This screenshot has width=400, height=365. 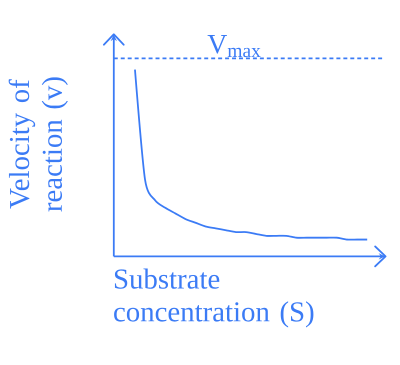 What do you see at coordinates (38, 144) in the screenshot?
I see `y-axis-title: Velocity of reaction (v)` at bounding box center [38, 144].